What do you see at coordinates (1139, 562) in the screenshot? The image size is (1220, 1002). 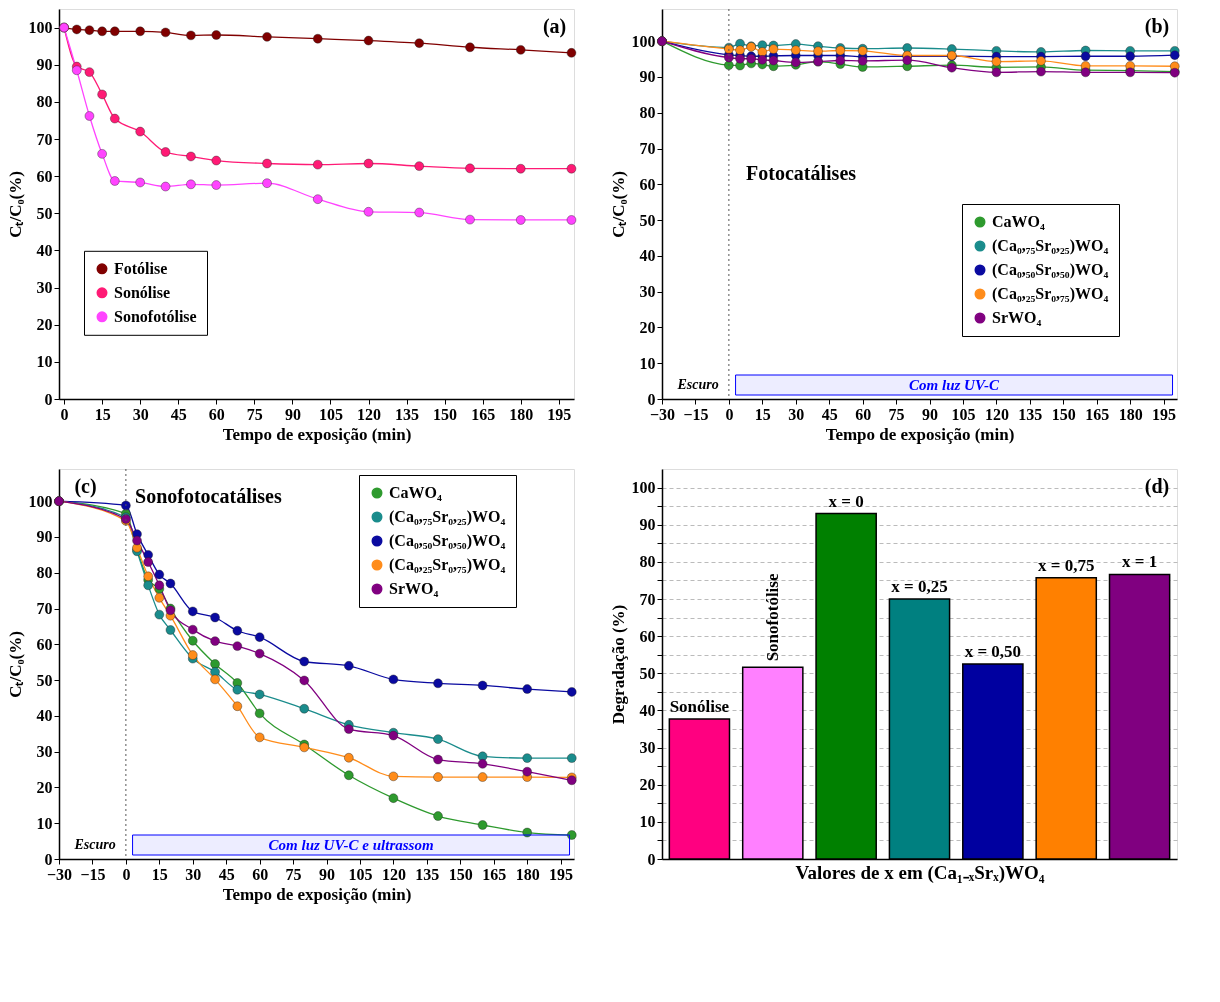 I see `category-label: x = 1` at bounding box center [1139, 562].